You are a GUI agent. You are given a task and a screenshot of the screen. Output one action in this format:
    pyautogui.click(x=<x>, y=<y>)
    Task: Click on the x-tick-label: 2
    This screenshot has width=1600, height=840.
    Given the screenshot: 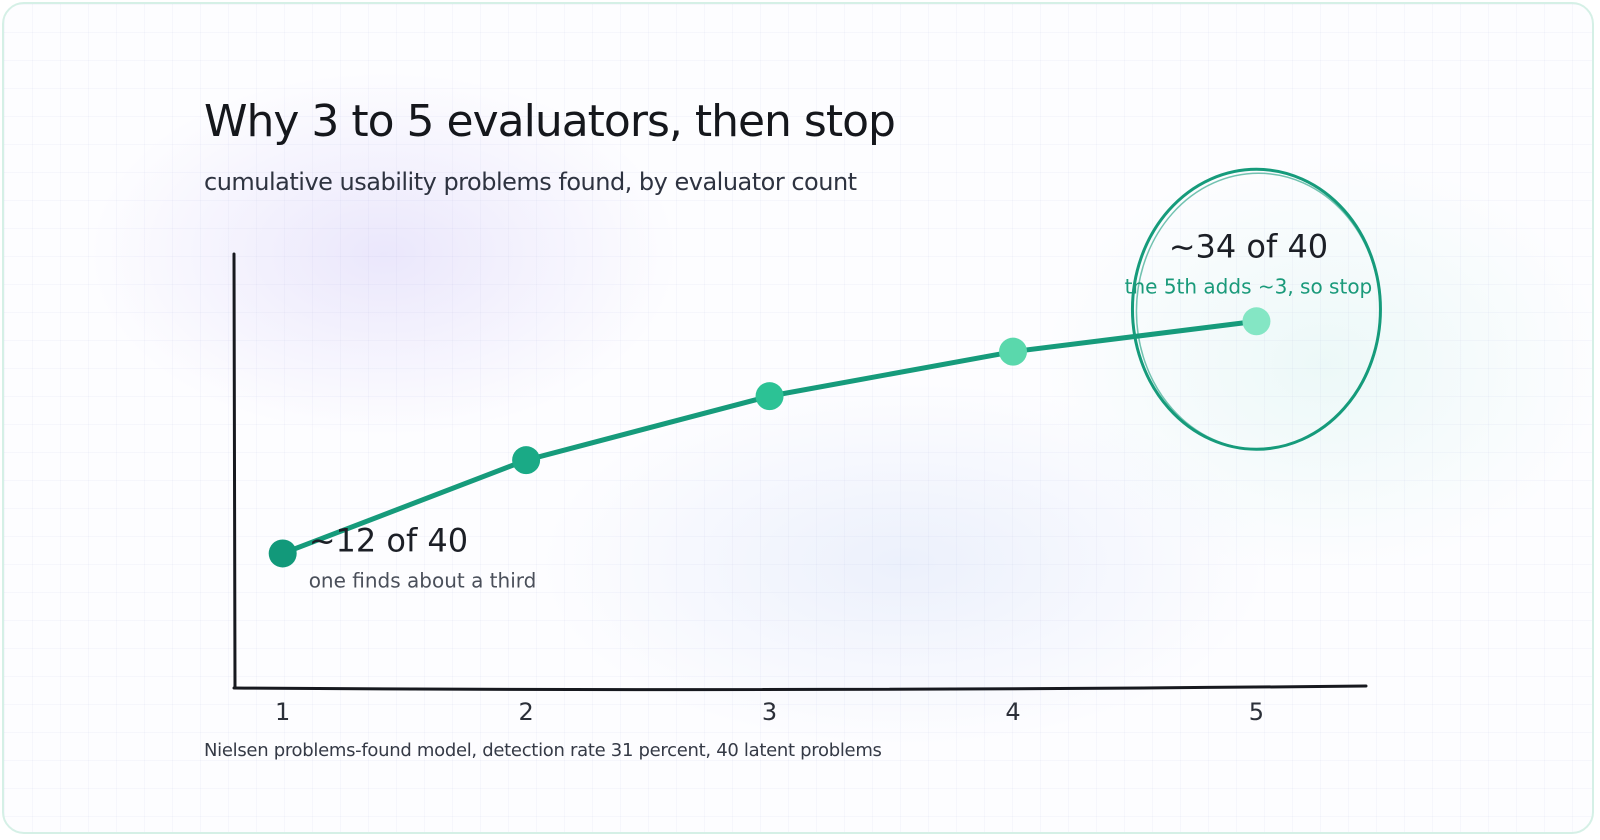 What is the action you would take?
    pyautogui.click(x=525, y=712)
    